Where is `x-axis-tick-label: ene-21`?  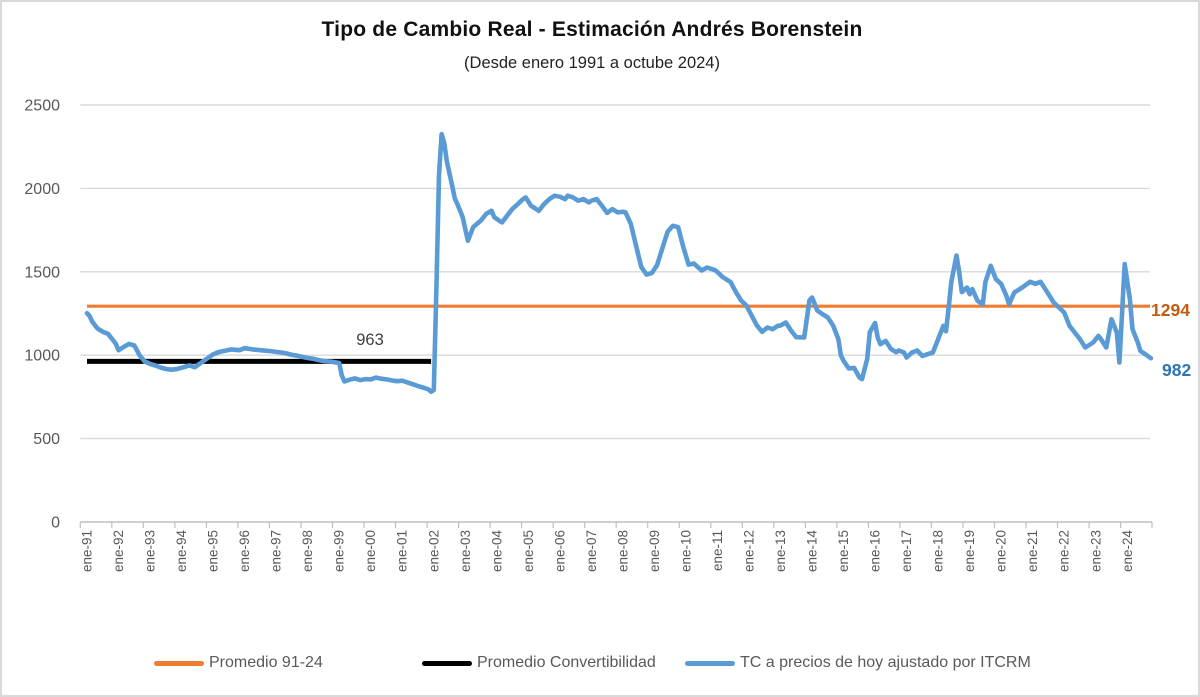 x-axis-tick-label: ene-21 is located at coordinates (1032, 551).